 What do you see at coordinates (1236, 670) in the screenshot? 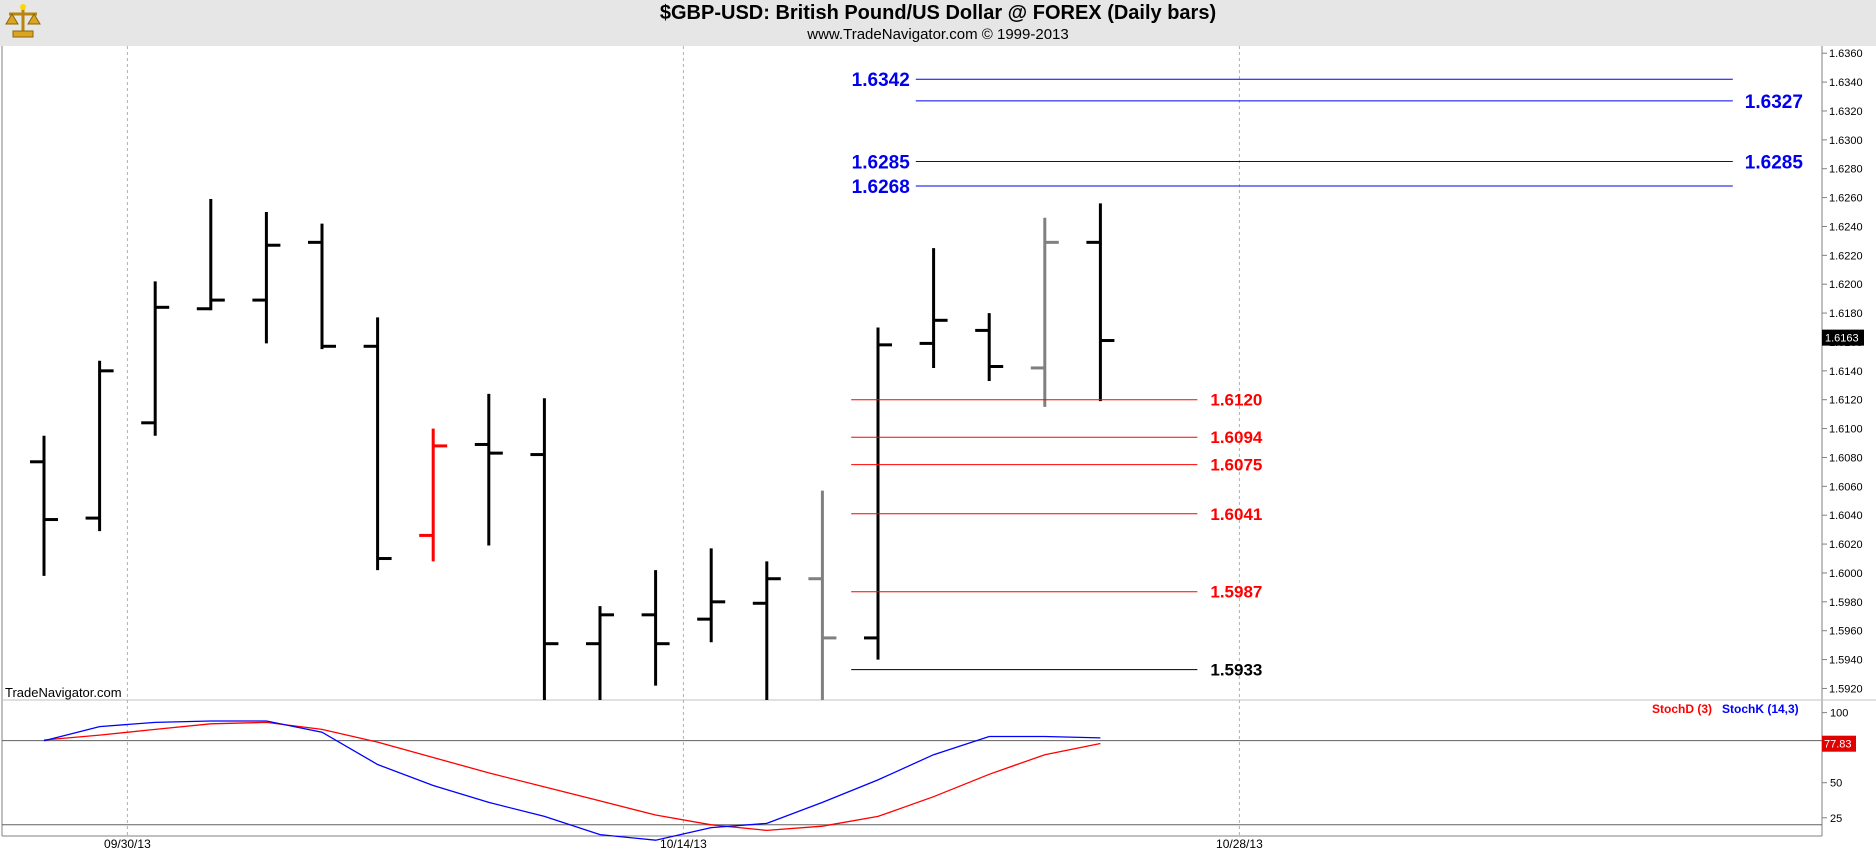
I see `support-label: 1.5933` at bounding box center [1236, 670].